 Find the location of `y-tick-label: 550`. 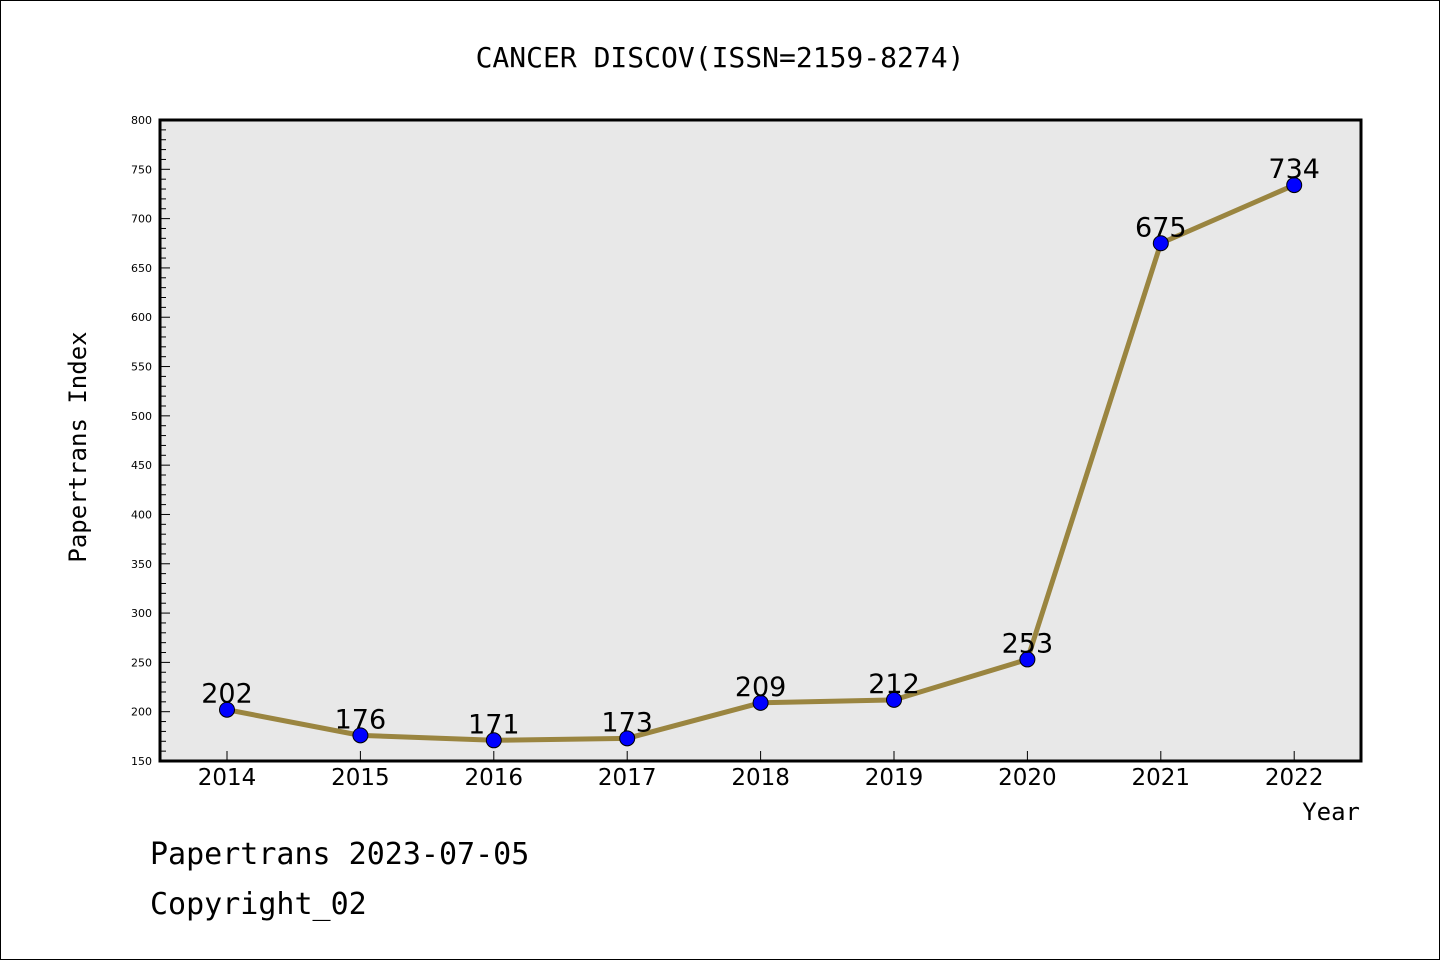

y-tick-label: 550 is located at coordinates (141, 367).